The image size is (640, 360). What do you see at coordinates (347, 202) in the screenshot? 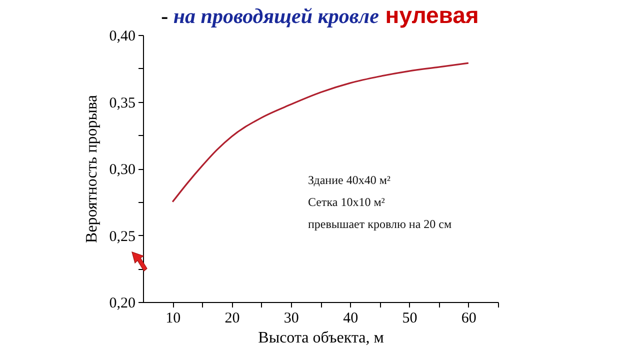
I see `annotation: Сетка 10x10 м²` at bounding box center [347, 202].